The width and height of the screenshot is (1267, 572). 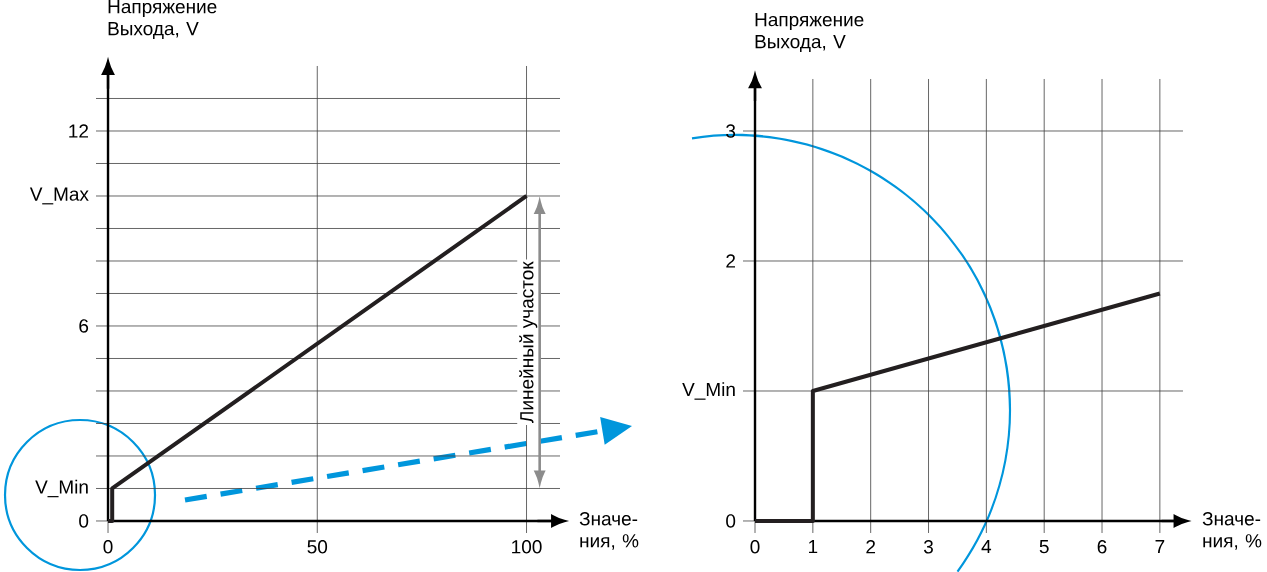 I want to click on x-tick-label: 100, so click(x=527, y=547).